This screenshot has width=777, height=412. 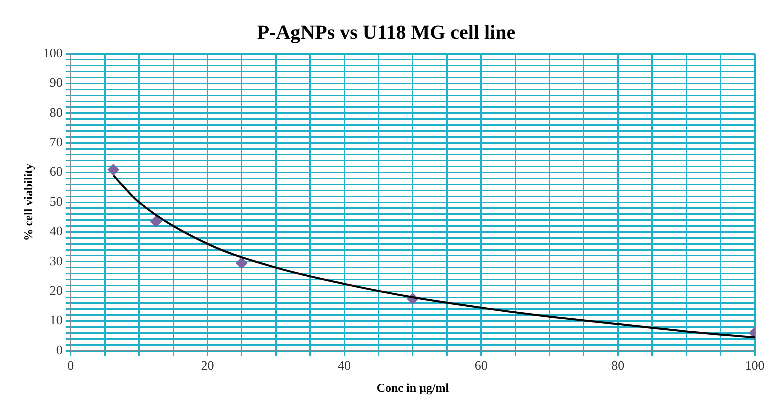 I want to click on y-tick-label: 80, so click(x=56, y=112).